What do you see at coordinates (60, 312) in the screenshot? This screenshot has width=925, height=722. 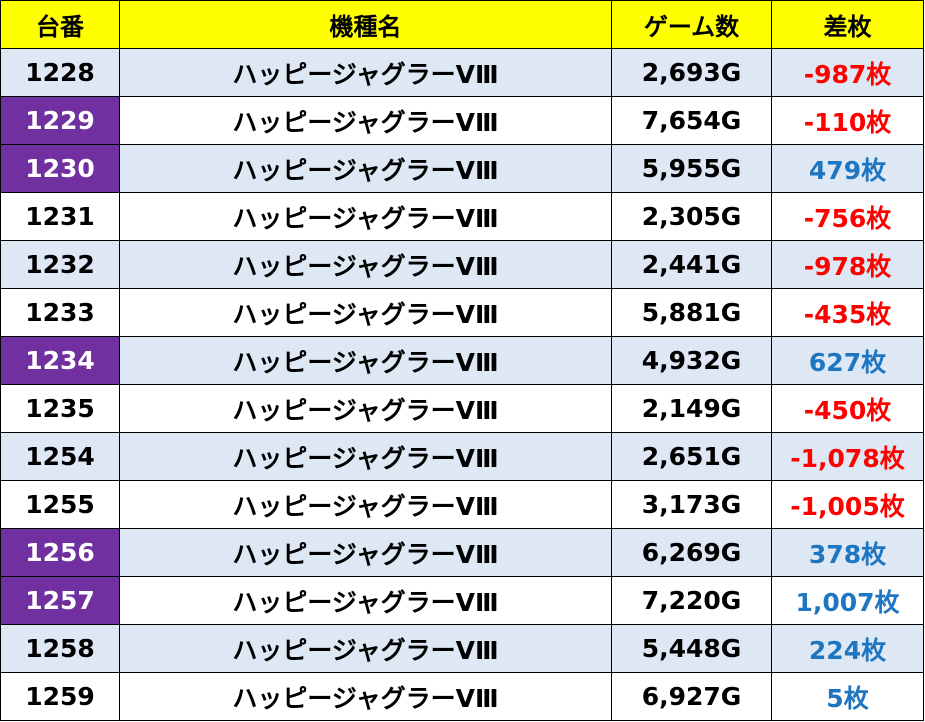 I see `machine-number-cell: 1233` at bounding box center [60, 312].